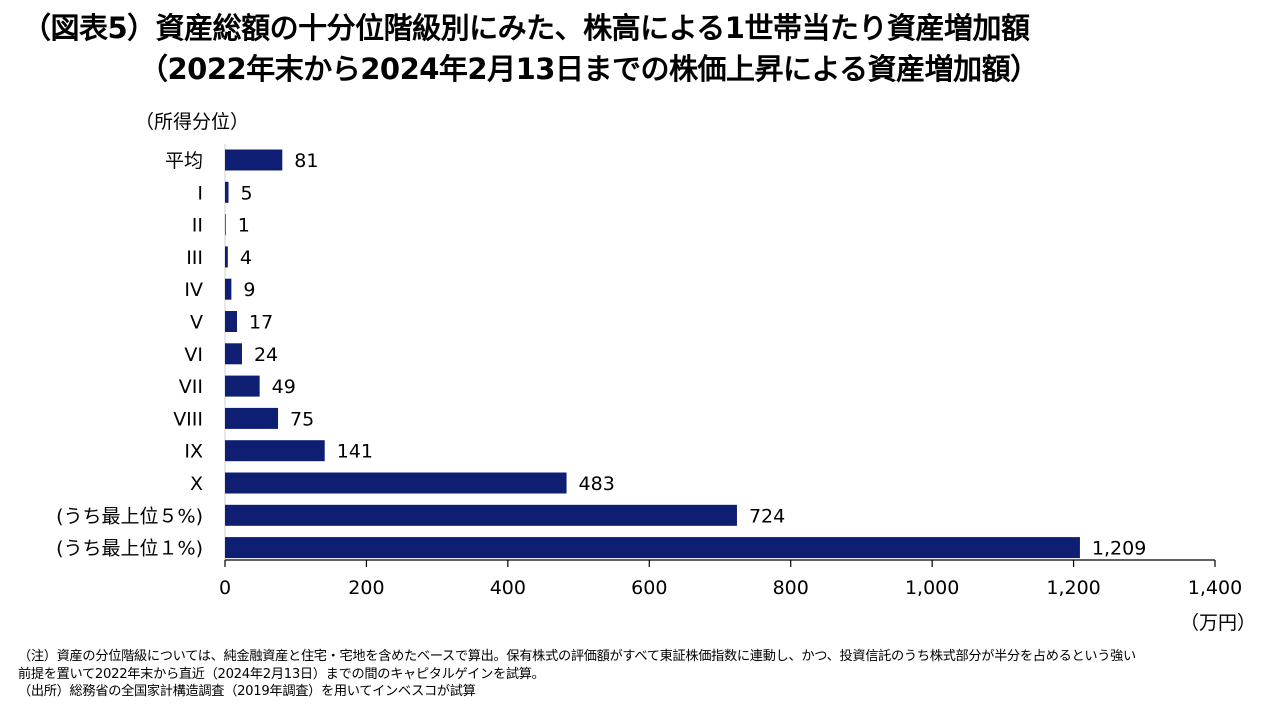  What do you see at coordinates (1119, 549) in the screenshot?
I see `data-label: 1,209` at bounding box center [1119, 549].